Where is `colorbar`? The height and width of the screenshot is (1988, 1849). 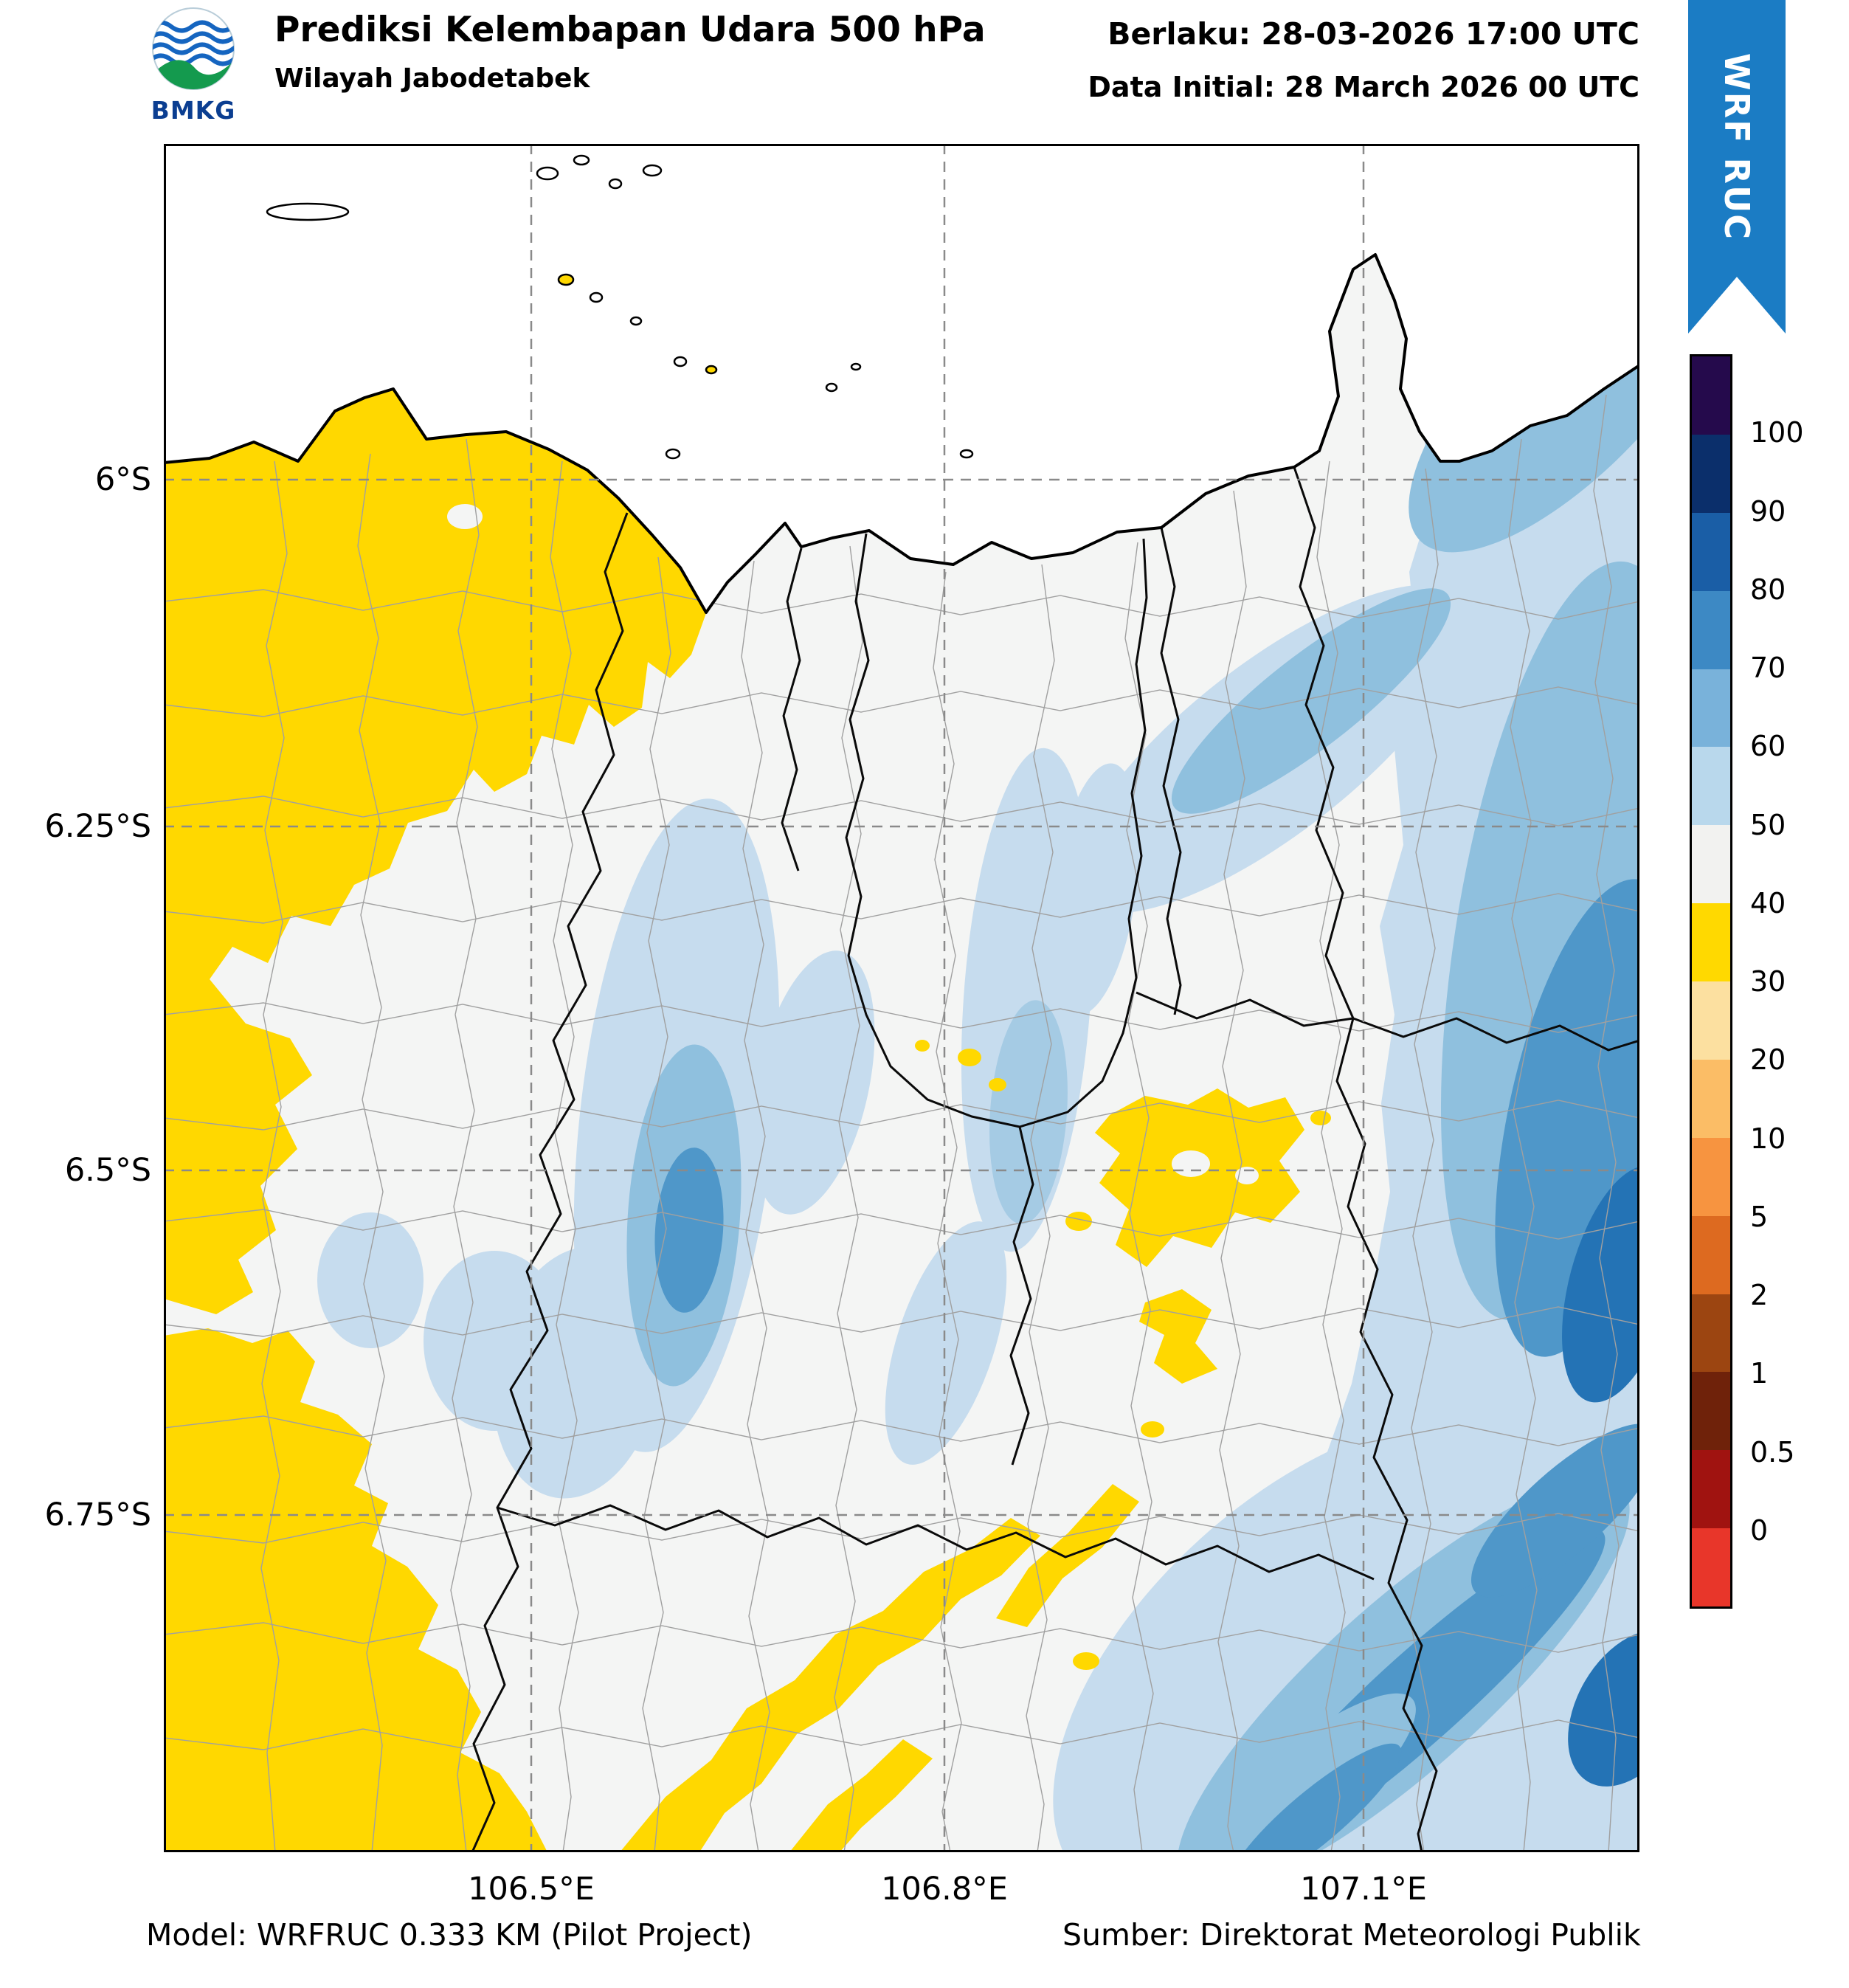
colorbar is located at coordinates (1711, 981).